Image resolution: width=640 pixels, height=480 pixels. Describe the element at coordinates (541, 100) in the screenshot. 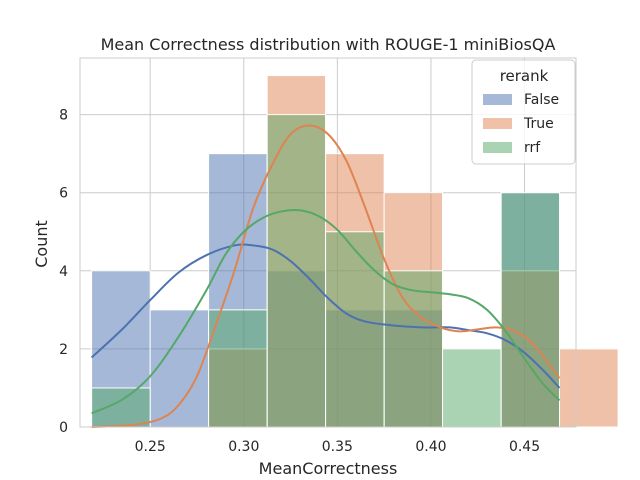

I see `legend-label-false: False` at that location.